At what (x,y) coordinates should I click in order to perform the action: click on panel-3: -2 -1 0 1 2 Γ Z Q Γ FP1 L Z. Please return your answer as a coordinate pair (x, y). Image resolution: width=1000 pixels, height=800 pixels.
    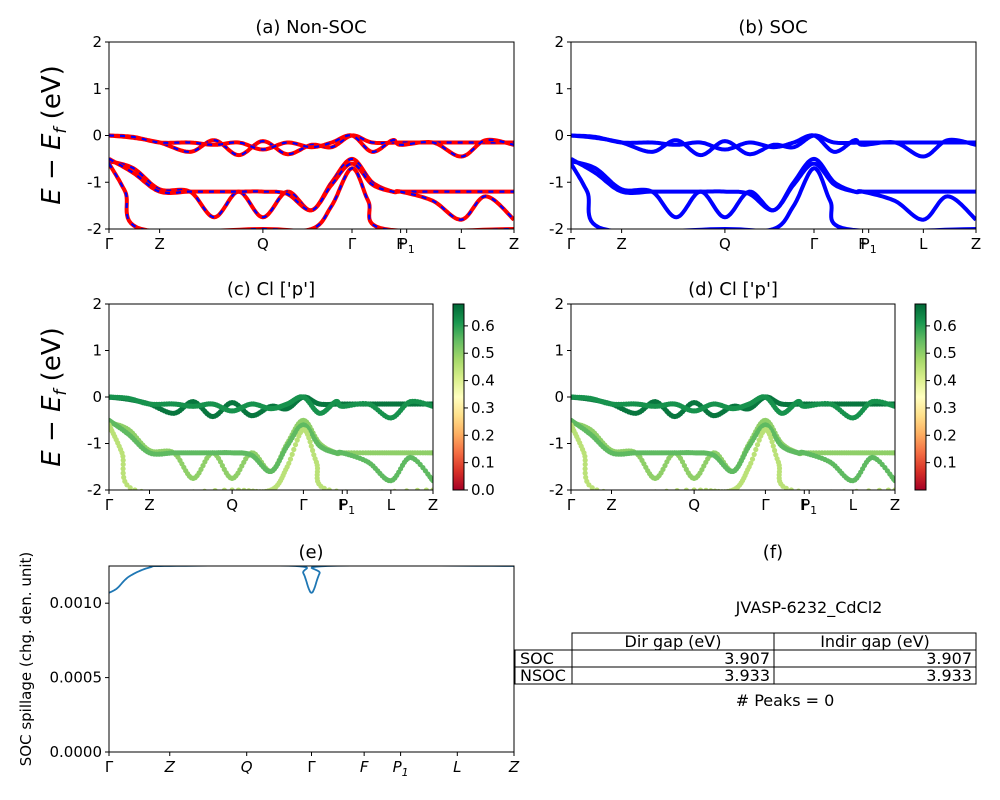
    Looking at the image, I should click on (724, 406).